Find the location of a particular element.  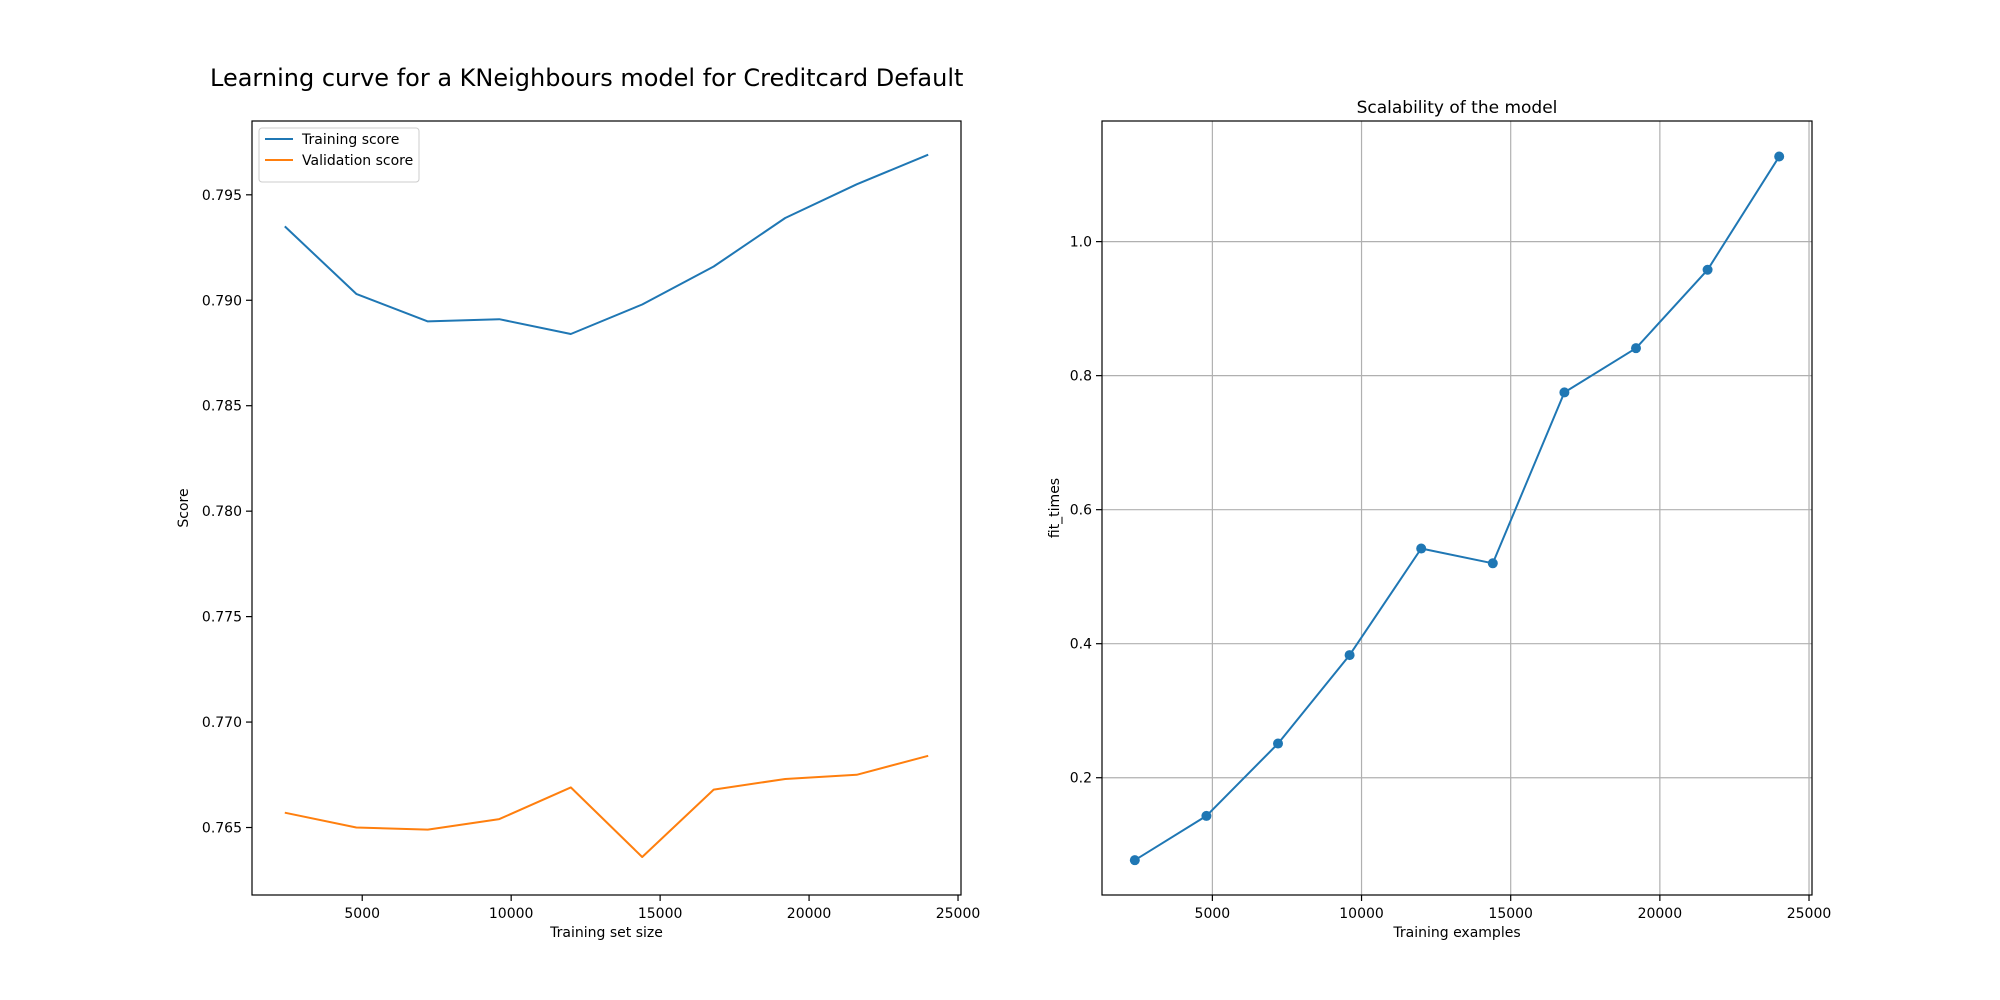

legend: Training score Validation score is located at coordinates (339, 155).